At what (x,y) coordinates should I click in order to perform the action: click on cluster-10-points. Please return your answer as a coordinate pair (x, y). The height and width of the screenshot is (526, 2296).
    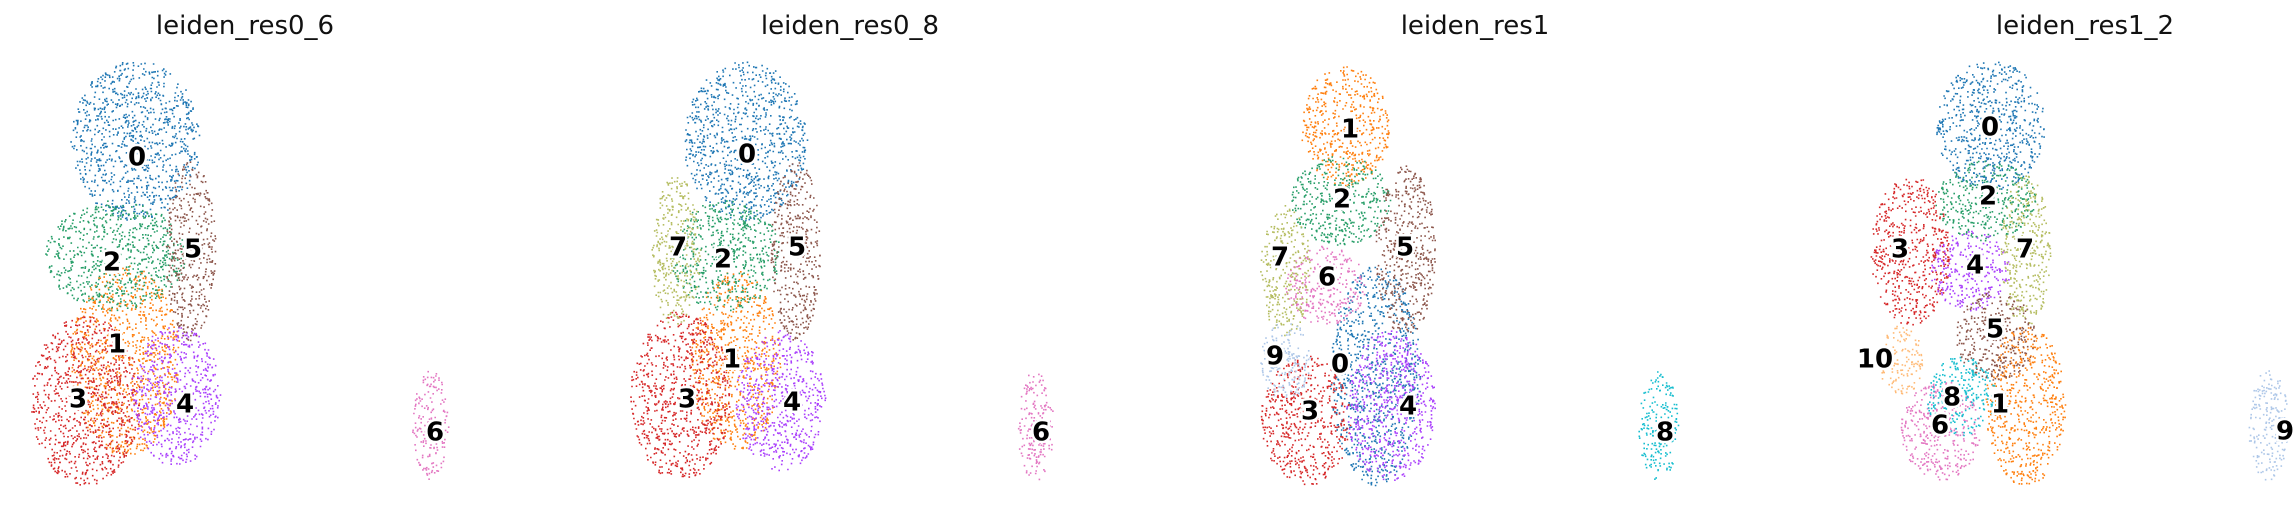
    Looking at the image, I should click on (1901, 360).